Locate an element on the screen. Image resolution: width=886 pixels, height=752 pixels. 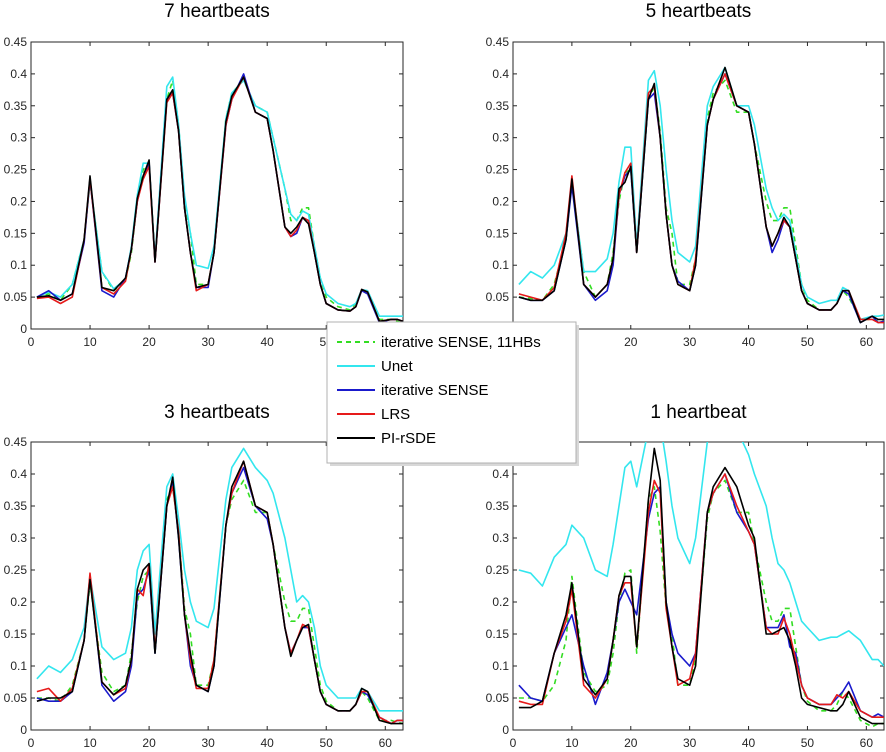
panel-title: 1 heartbeat is located at coordinates (698, 412).